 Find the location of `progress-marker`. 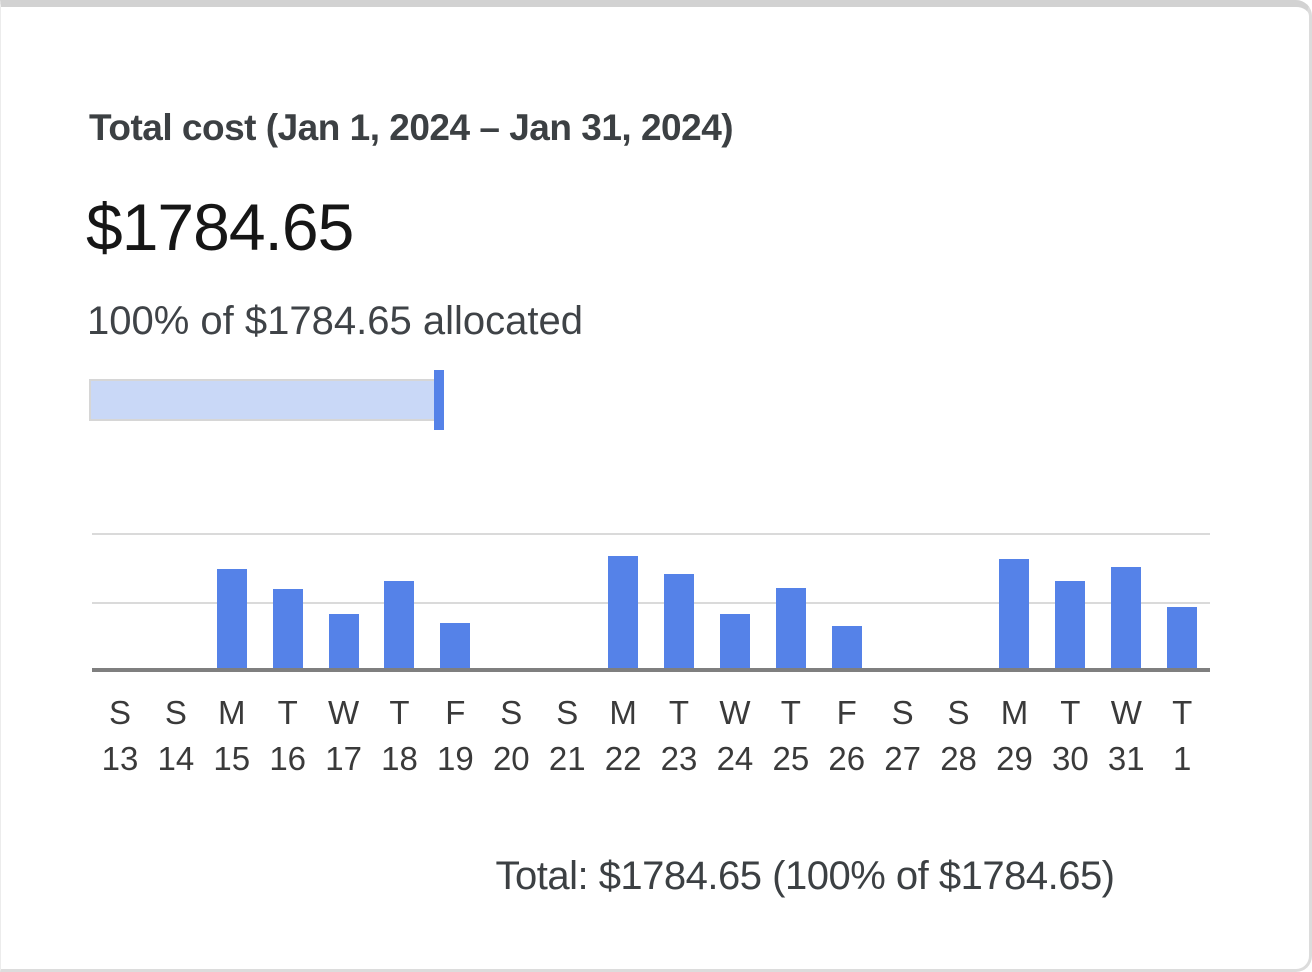

progress-marker is located at coordinates (439, 400).